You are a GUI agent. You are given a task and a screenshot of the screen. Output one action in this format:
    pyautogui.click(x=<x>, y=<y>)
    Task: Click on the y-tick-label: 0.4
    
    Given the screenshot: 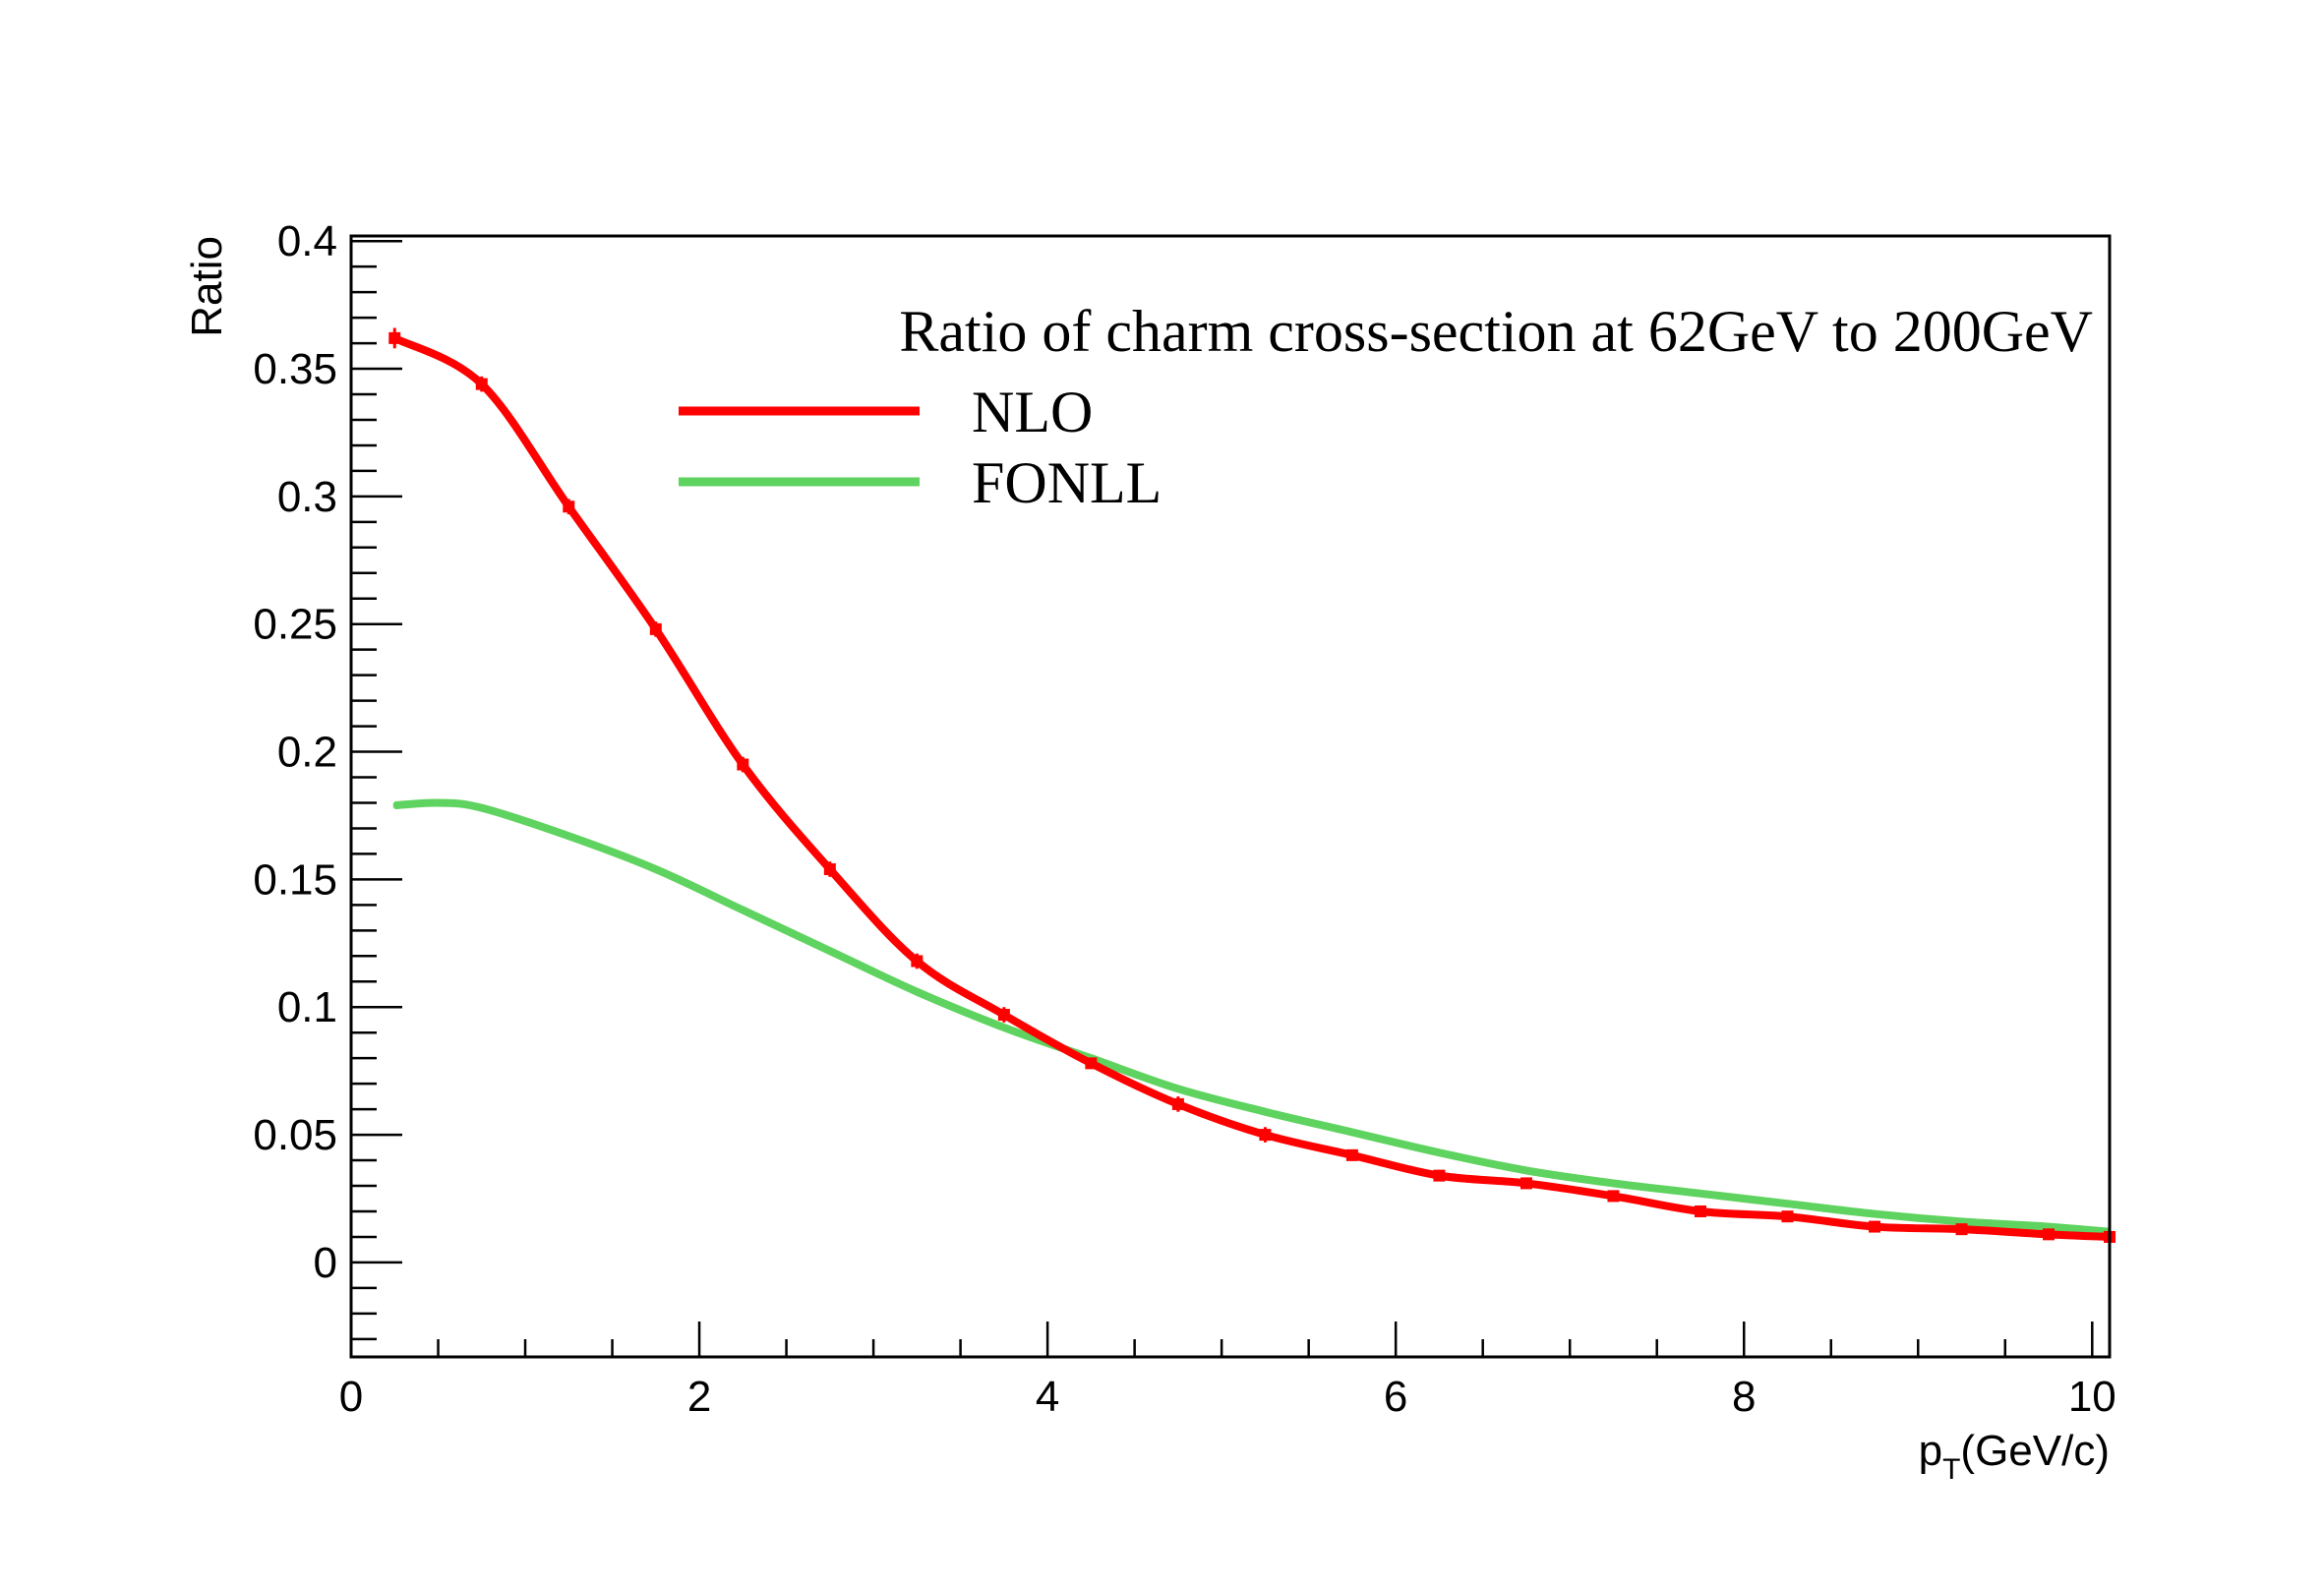 What is the action you would take?
    pyautogui.click(x=307, y=241)
    